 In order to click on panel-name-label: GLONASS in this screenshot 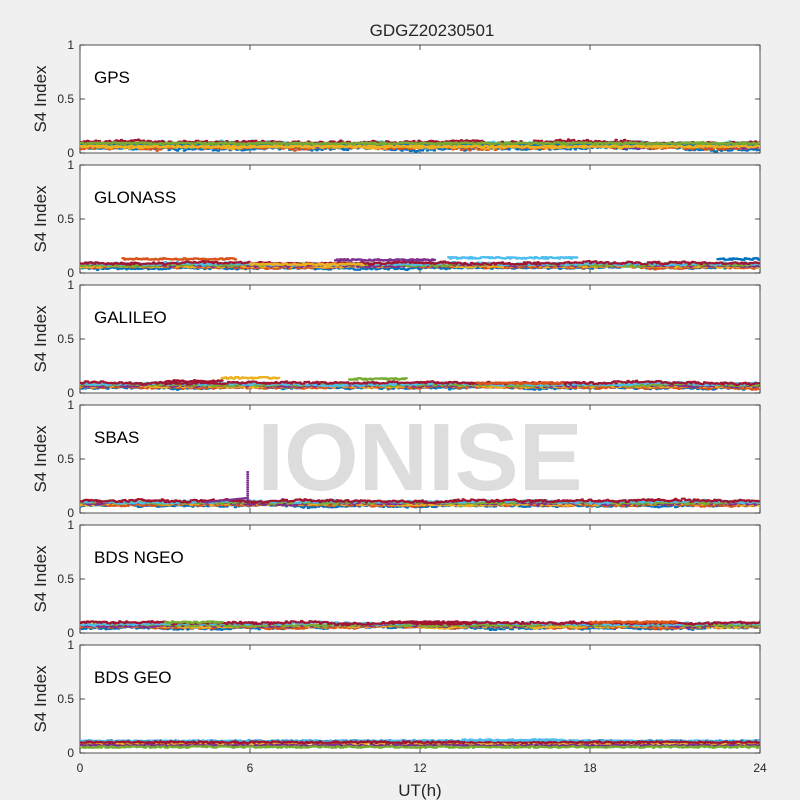, I will do `click(135, 197)`.